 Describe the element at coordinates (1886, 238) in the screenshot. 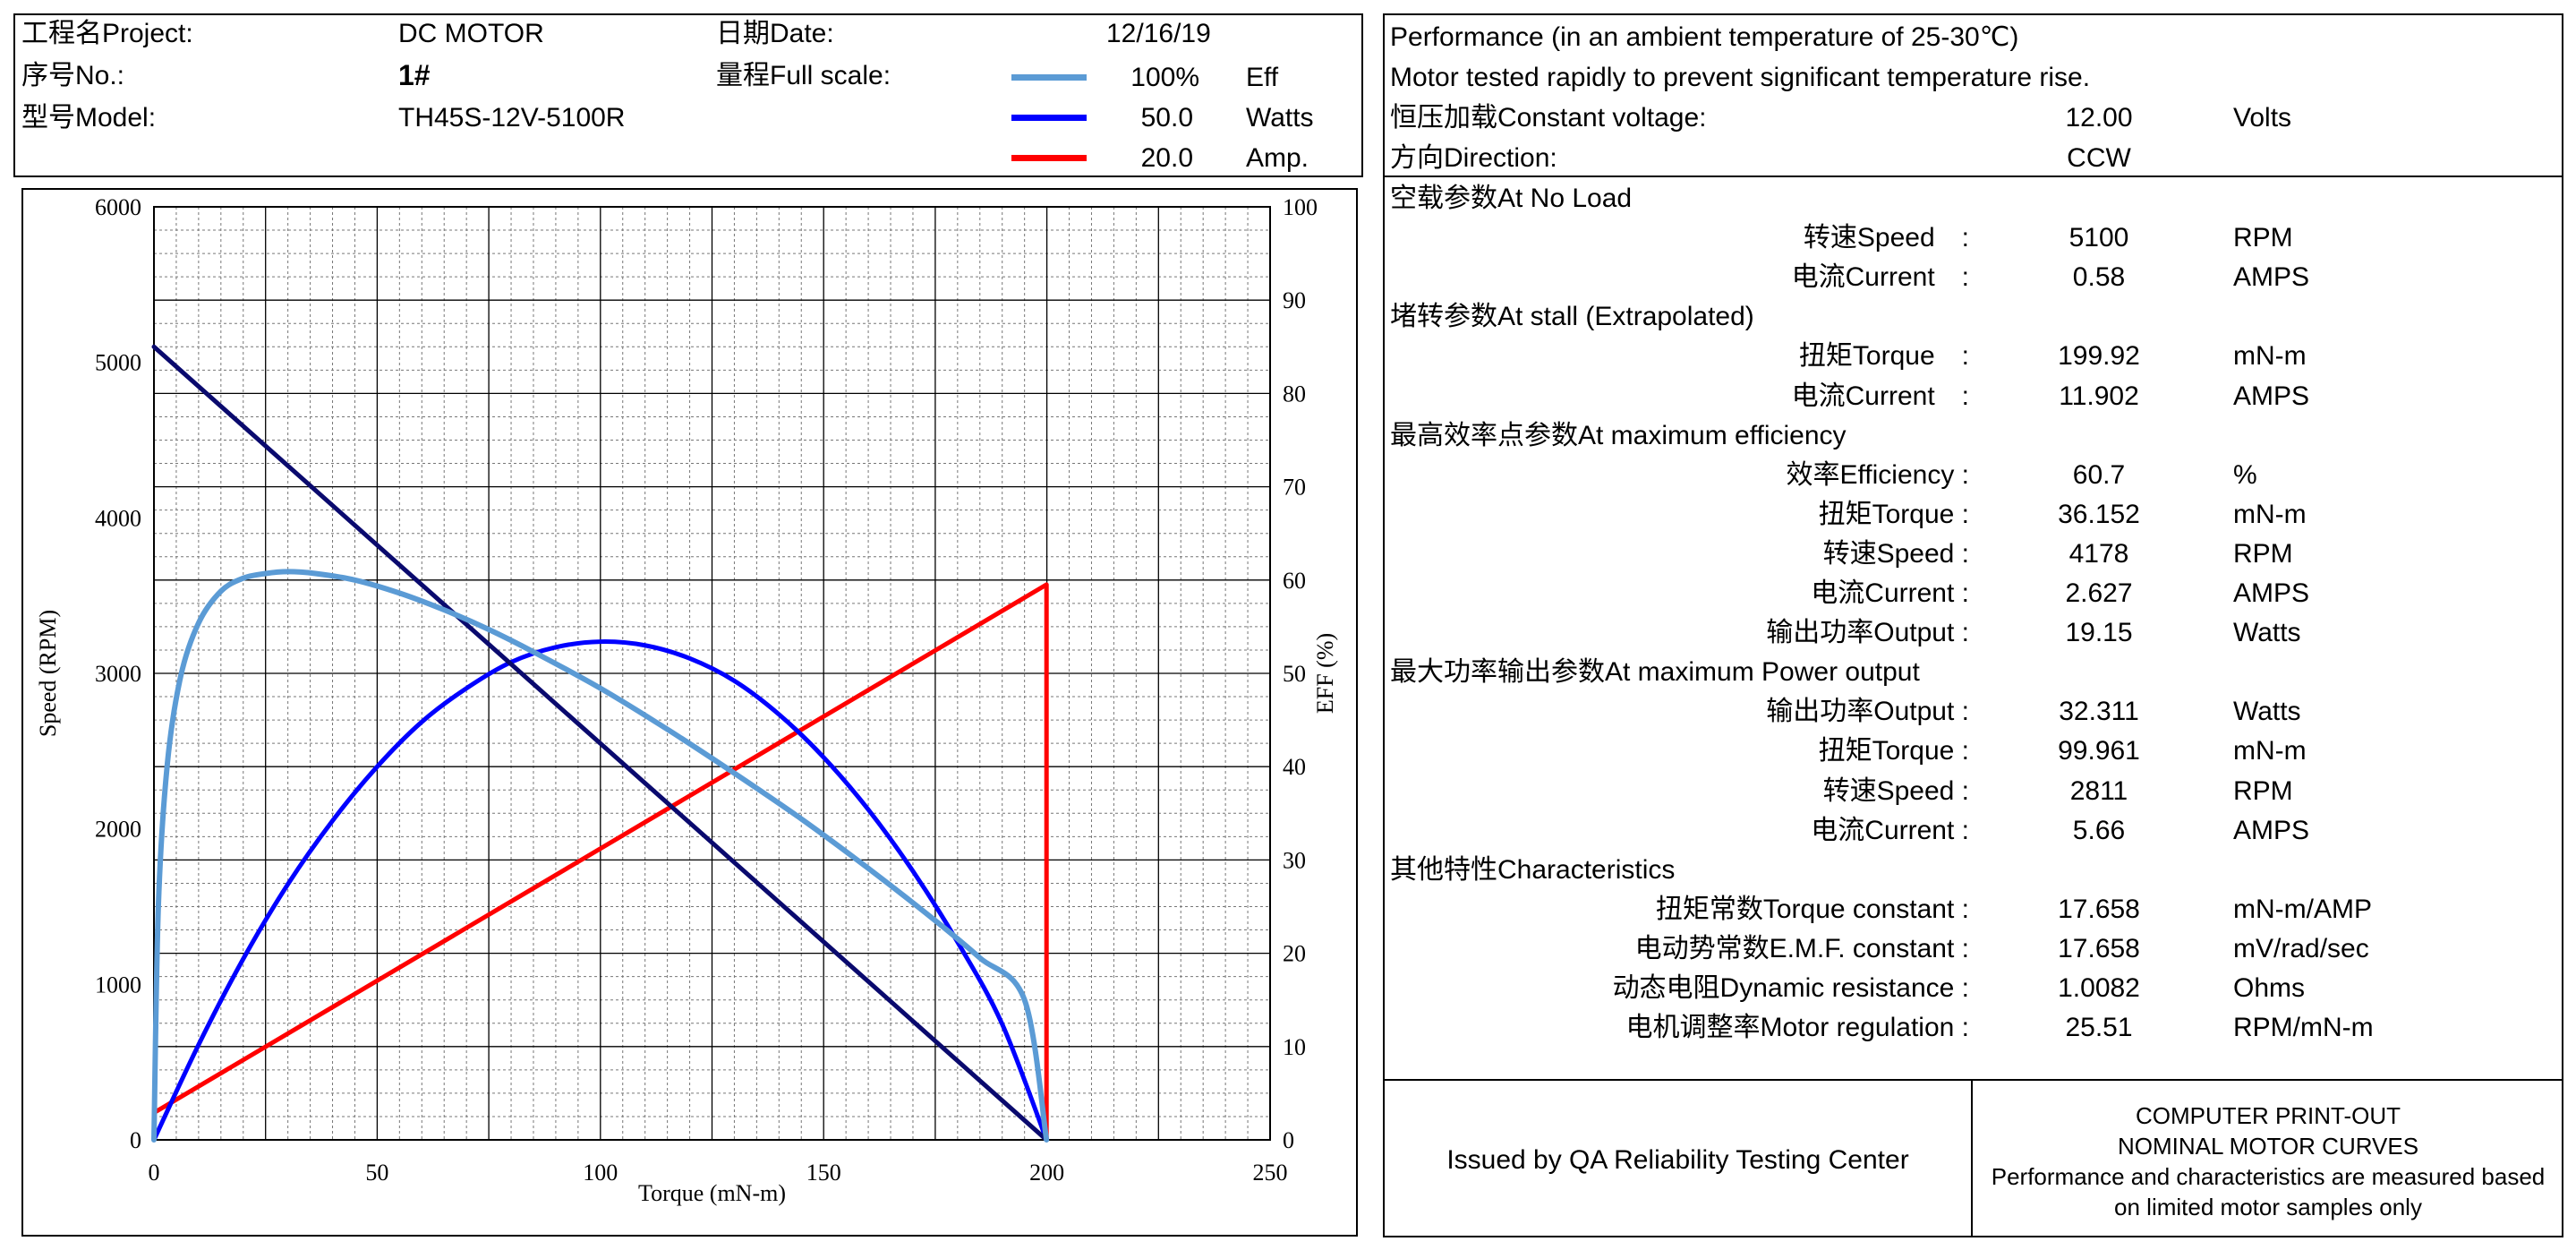

I see `param-label: 转速Speed :` at that location.